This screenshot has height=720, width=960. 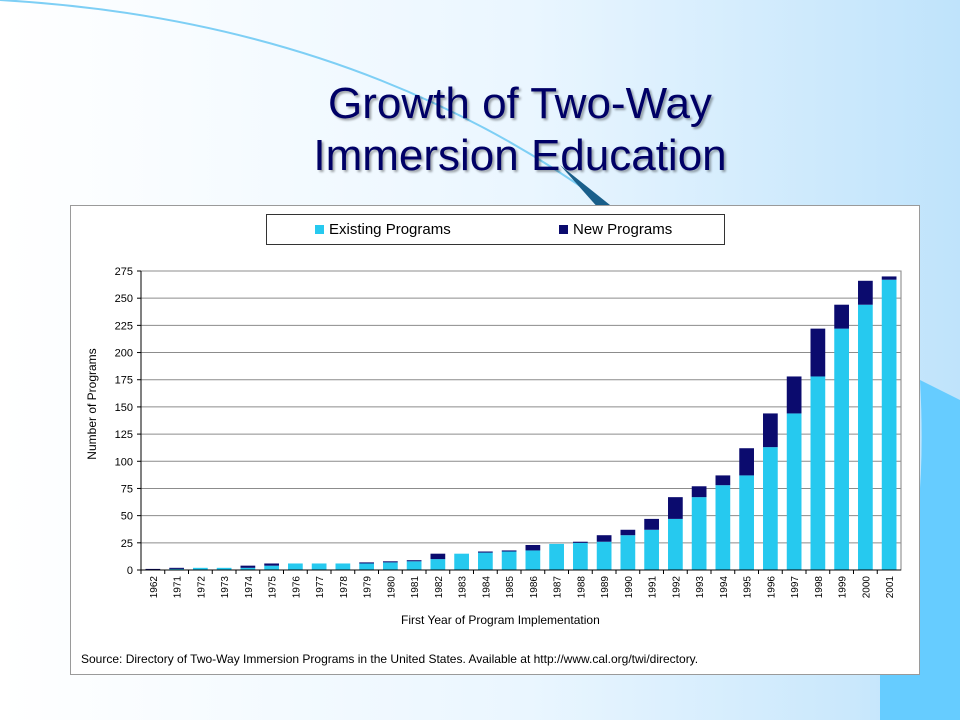 I want to click on x-tick-label: 1973, so click(x=225, y=587).